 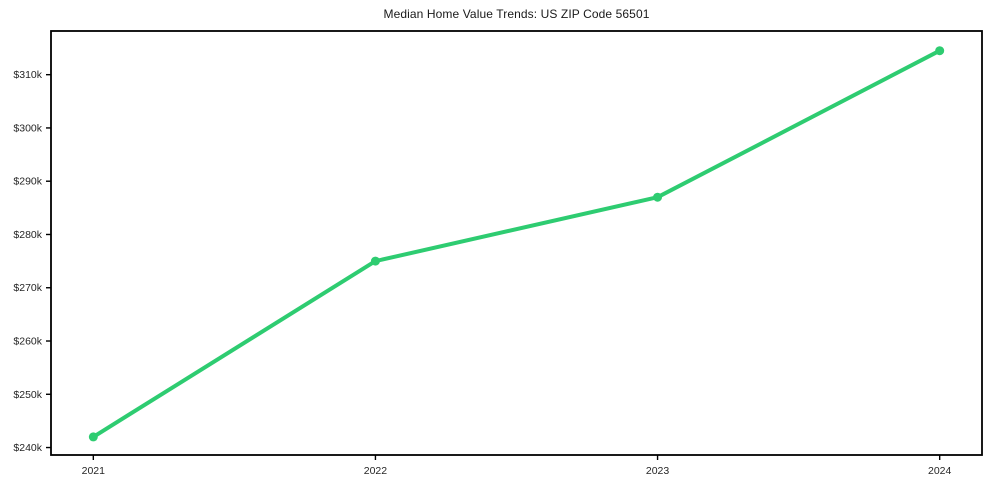 What do you see at coordinates (376, 471) in the screenshot?
I see `x-tick-label: 2022` at bounding box center [376, 471].